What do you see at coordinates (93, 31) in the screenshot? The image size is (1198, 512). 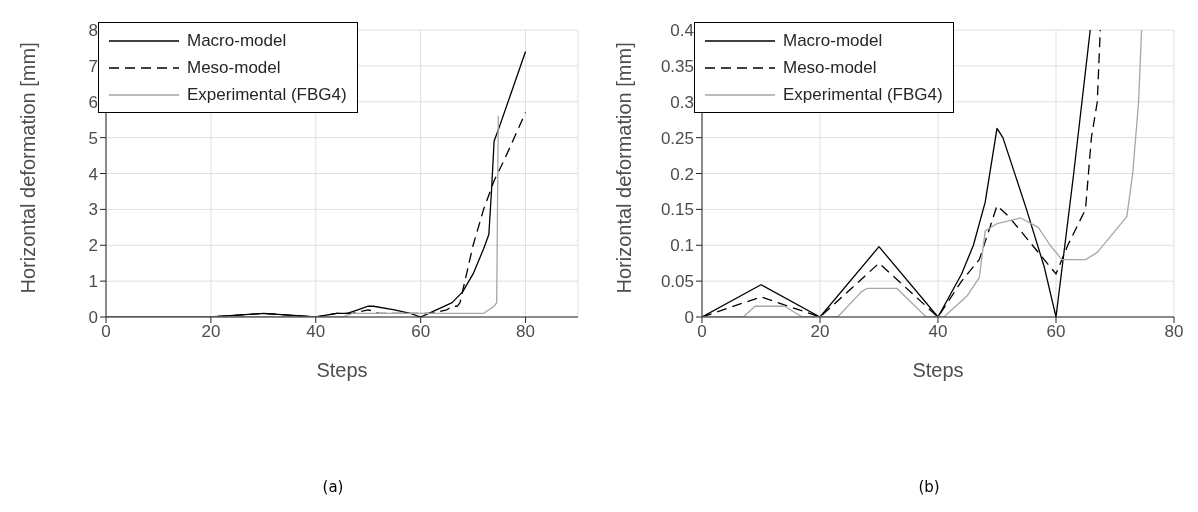 I see `y-tick-label: 8` at bounding box center [93, 31].